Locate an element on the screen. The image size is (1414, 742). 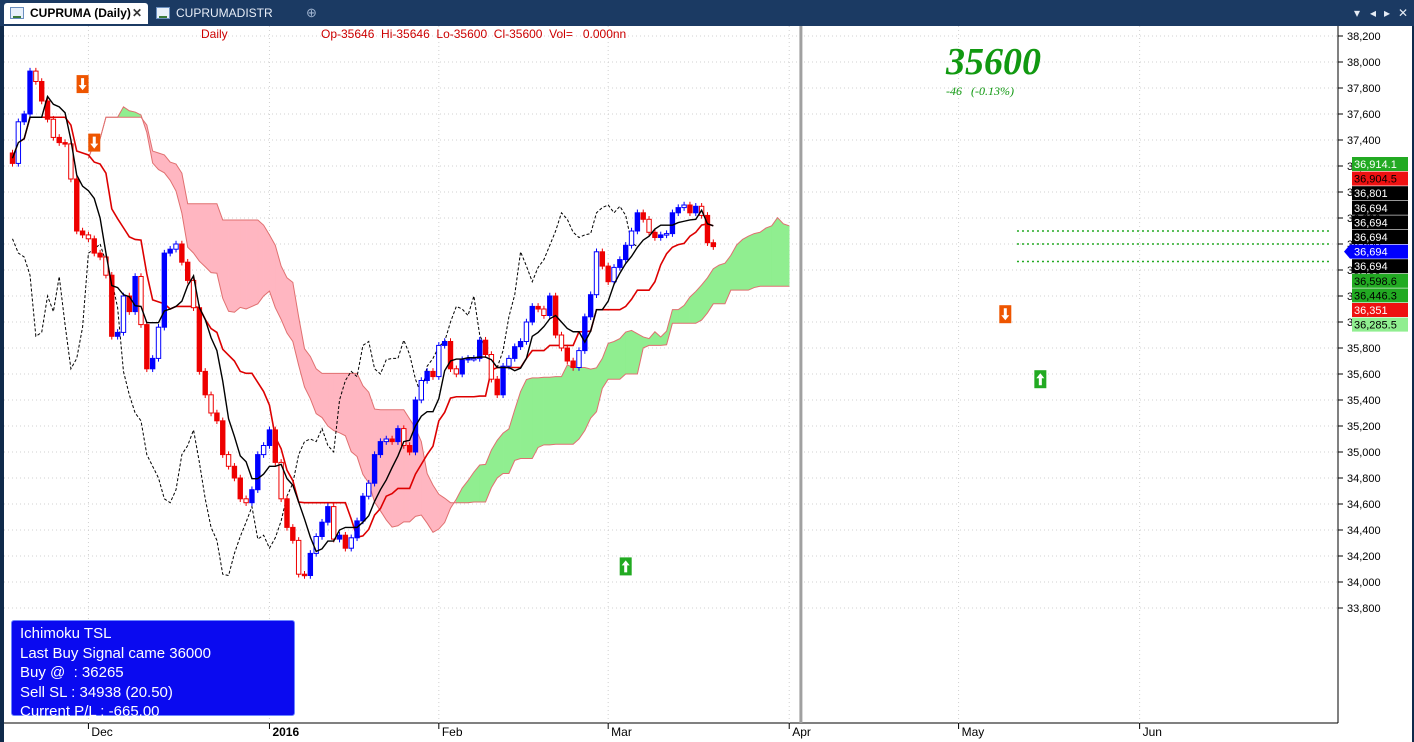
y-tick-label: 38,000 is located at coordinates (1364, 63).